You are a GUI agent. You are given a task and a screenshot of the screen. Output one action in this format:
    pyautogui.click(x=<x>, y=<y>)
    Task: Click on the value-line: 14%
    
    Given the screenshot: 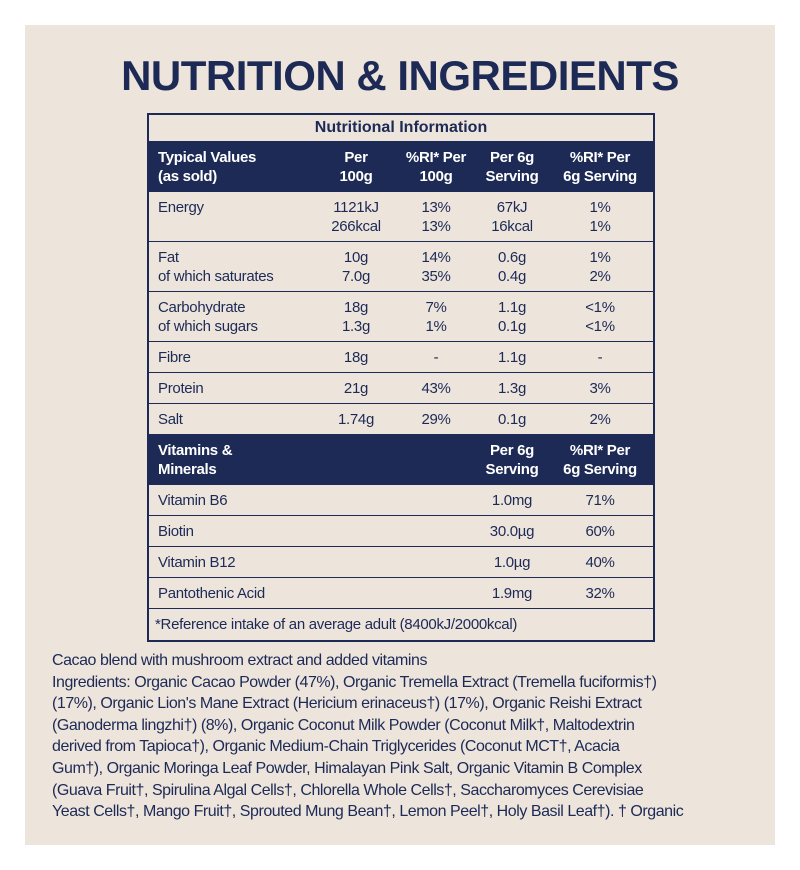 What is the action you would take?
    pyautogui.click(x=436, y=257)
    